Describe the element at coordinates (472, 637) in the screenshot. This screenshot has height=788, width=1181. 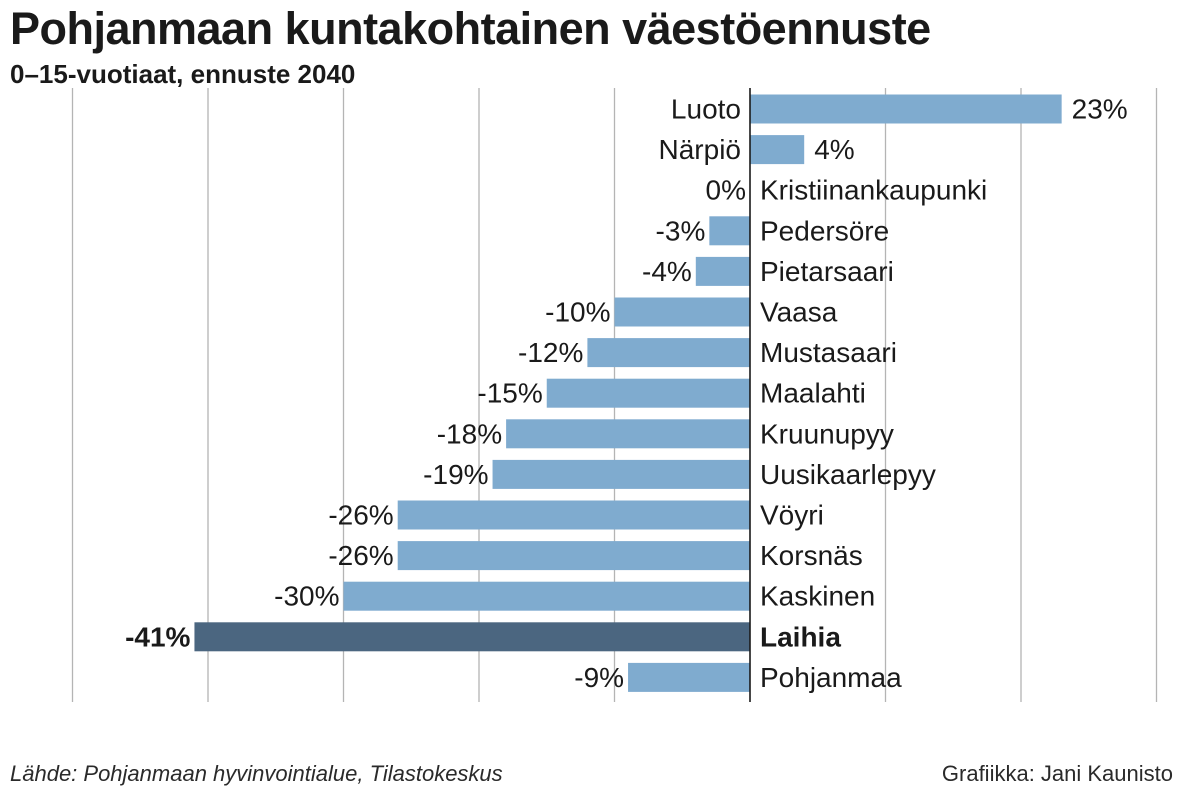
I see `bar-laihia` at that location.